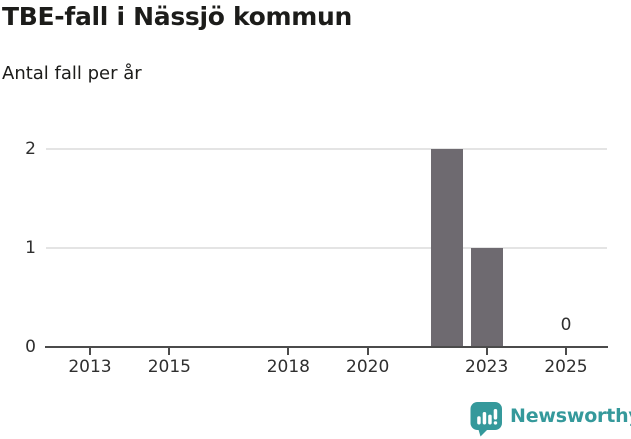  What do you see at coordinates (30, 347) in the screenshot?
I see `y-tick-label: 0` at bounding box center [30, 347].